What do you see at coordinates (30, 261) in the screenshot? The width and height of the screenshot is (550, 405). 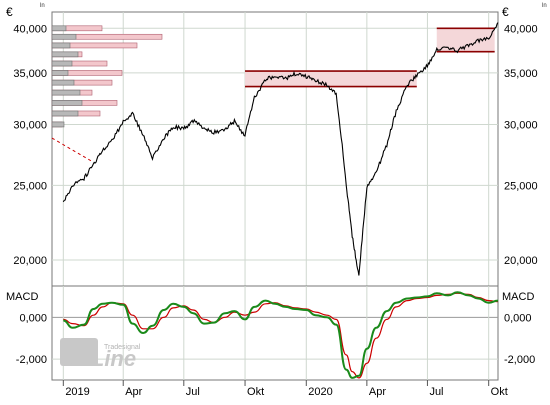 I see `y-tick-left: 20,000` at bounding box center [30, 261].